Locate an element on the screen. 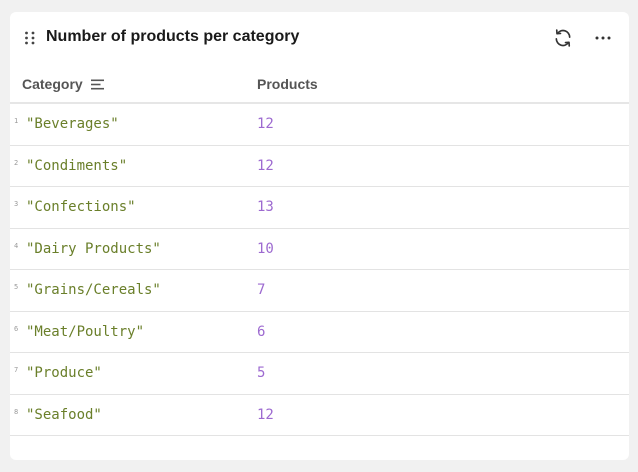 The image size is (638, 472). table-row: 6 "Meat/Poultry" 6 is located at coordinates (319, 332).